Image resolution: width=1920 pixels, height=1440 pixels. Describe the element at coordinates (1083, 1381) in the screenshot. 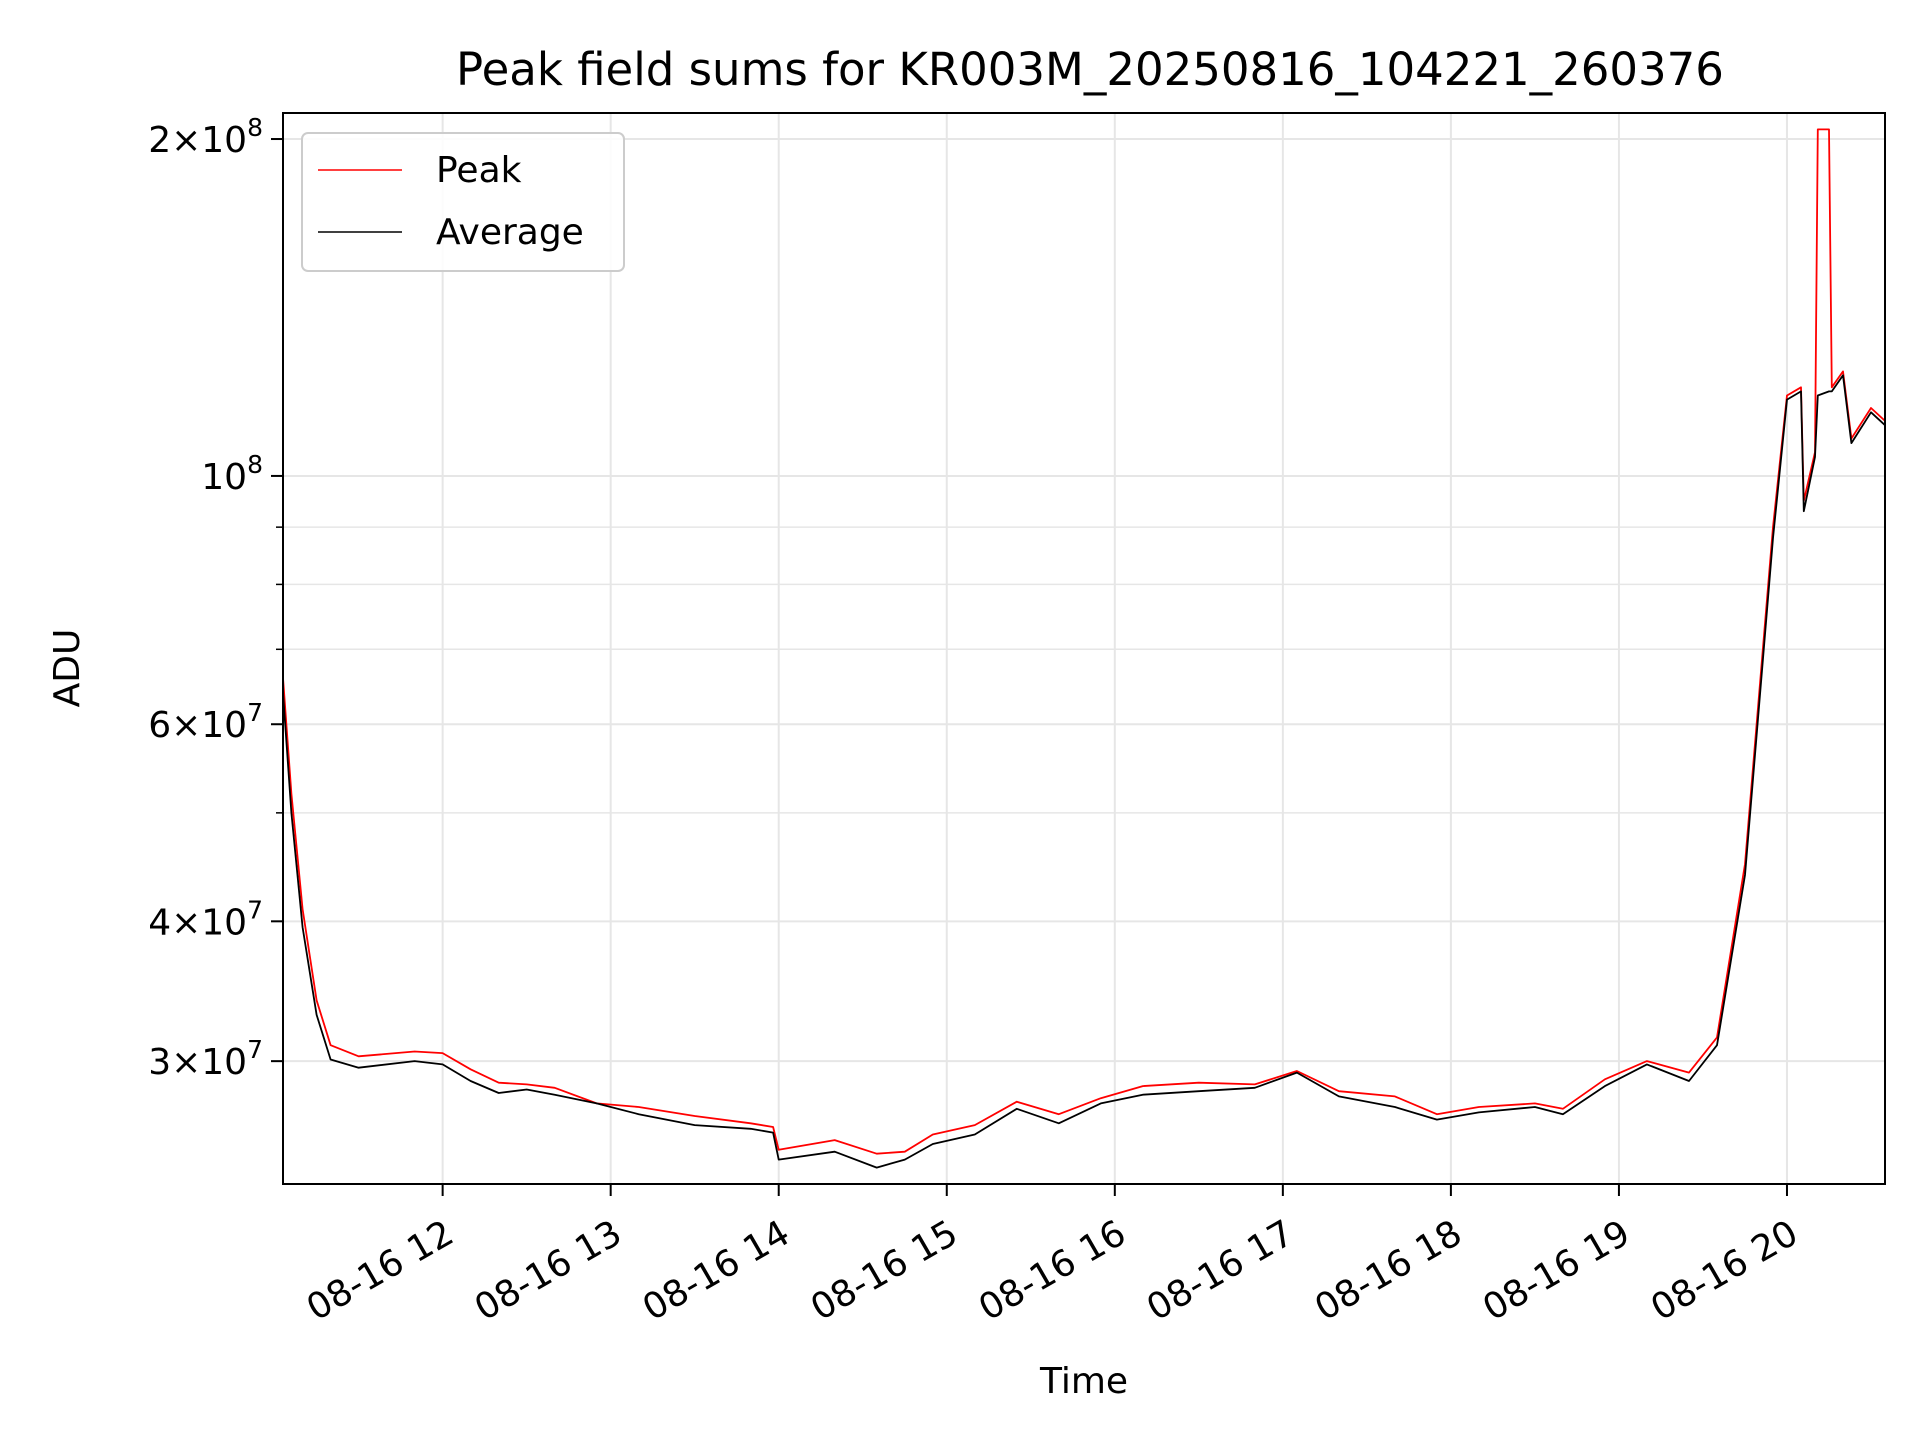

I see `x-axis-label: Time` at that location.